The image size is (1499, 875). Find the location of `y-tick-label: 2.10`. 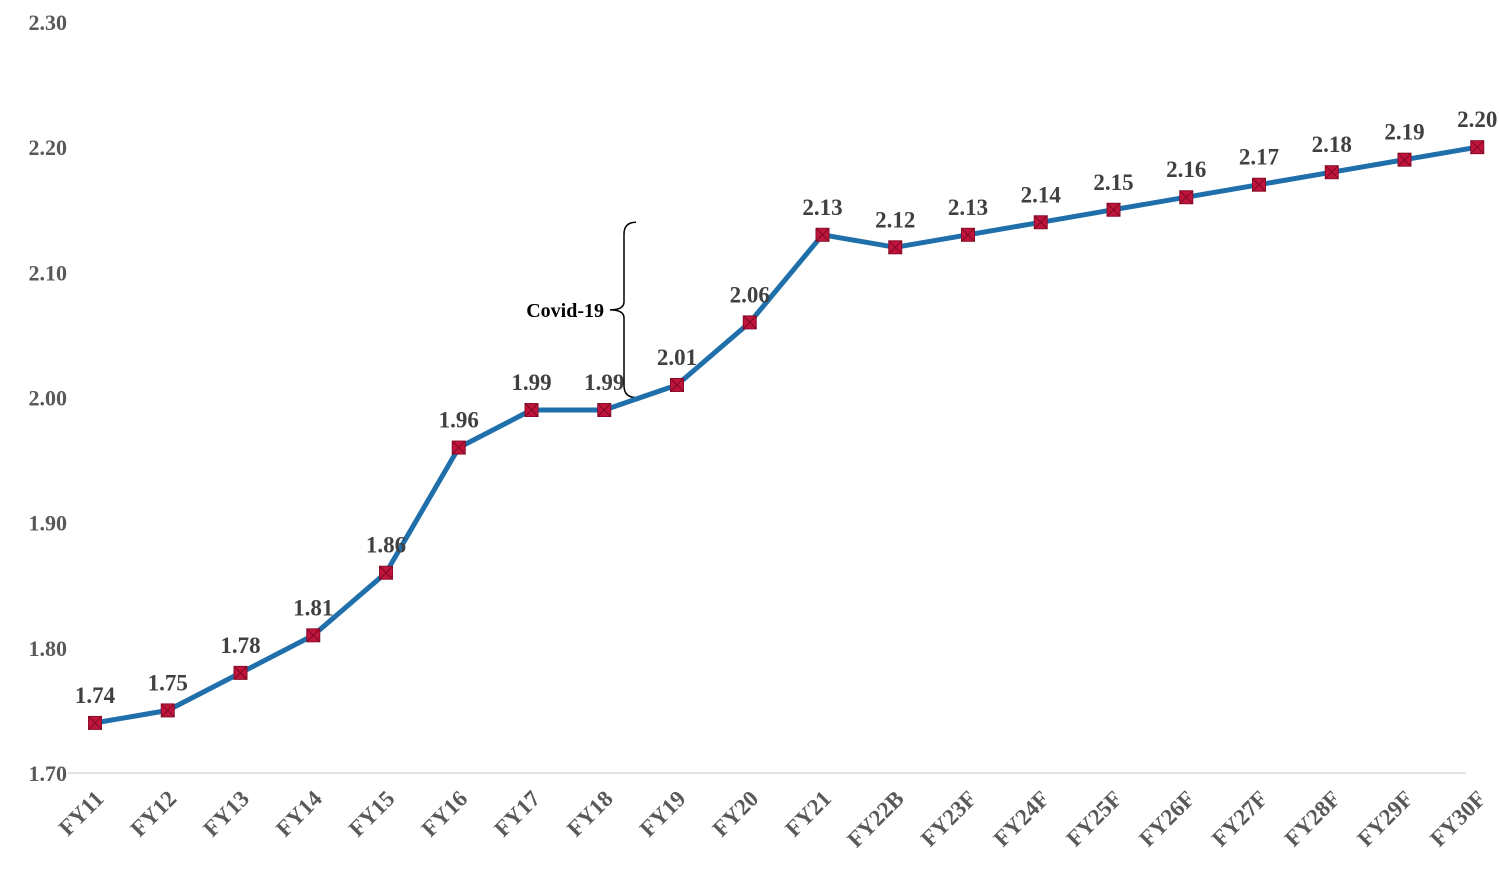

y-tick-label: 2.10 is located at coordinates (48, 272).